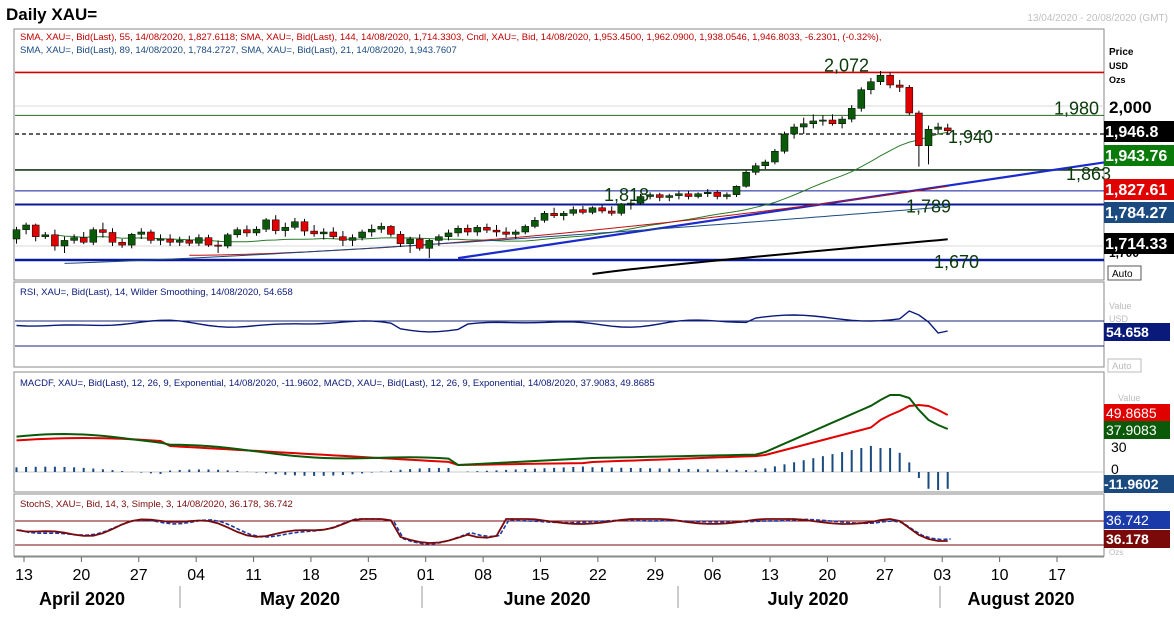 Image resolution: width=1174 pixels, height=627 pixels. I want to click on sma-21-line, so click(501, 187).